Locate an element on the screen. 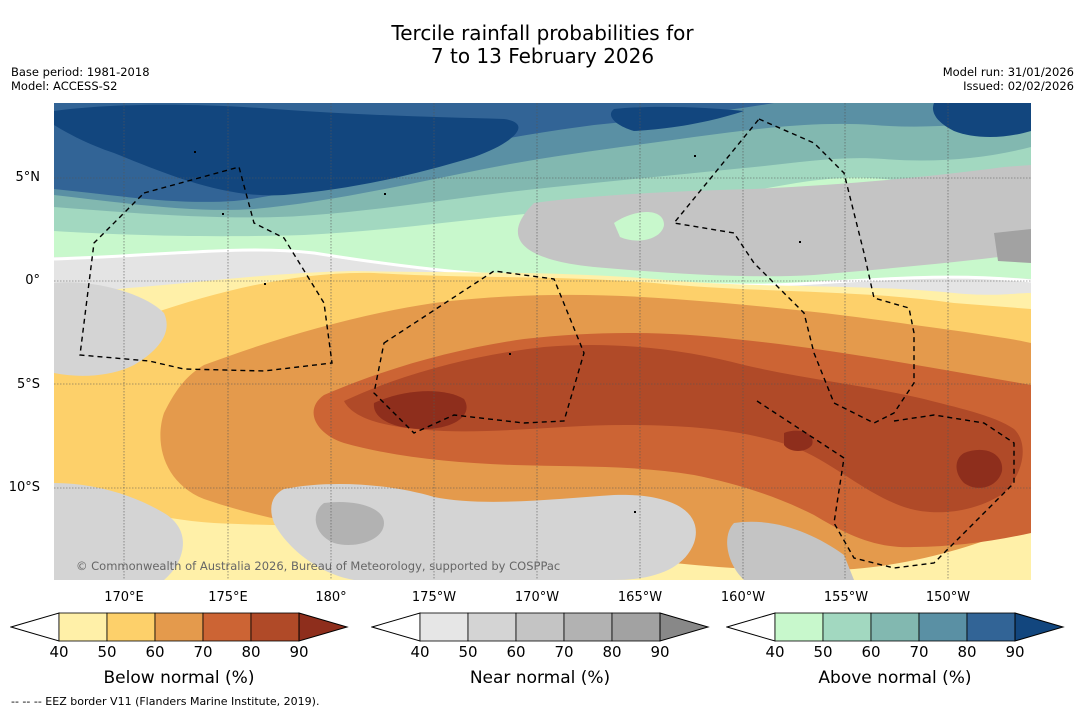  colorbar-below-tick-70: 70 is located at coordinates (203, 652).